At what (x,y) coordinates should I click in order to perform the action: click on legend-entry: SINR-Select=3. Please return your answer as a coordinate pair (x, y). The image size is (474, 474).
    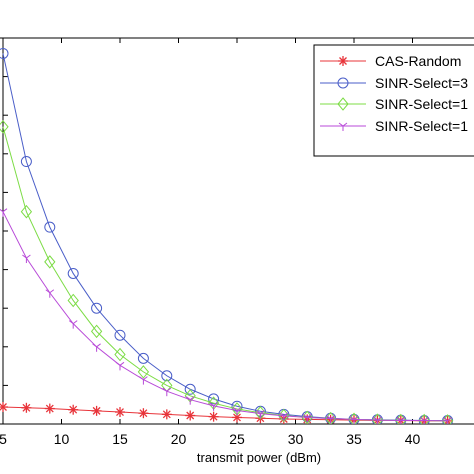
    Looking at the image, I should click on (394, 83).